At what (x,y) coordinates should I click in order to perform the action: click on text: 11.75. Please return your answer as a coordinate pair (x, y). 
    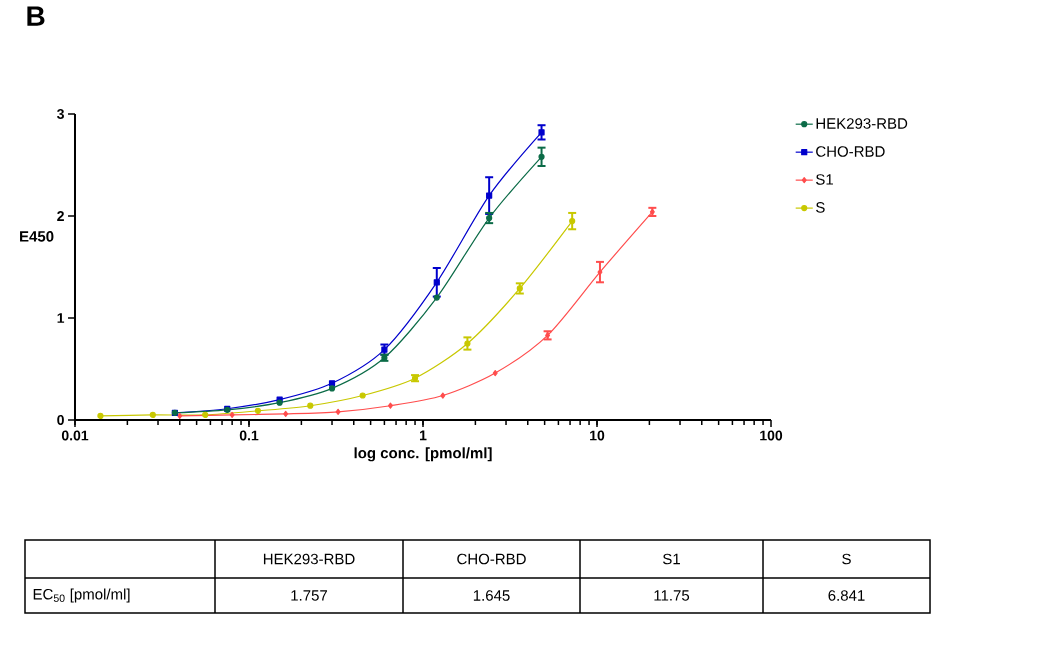
    Looking at the image, I should click on (672, 595).